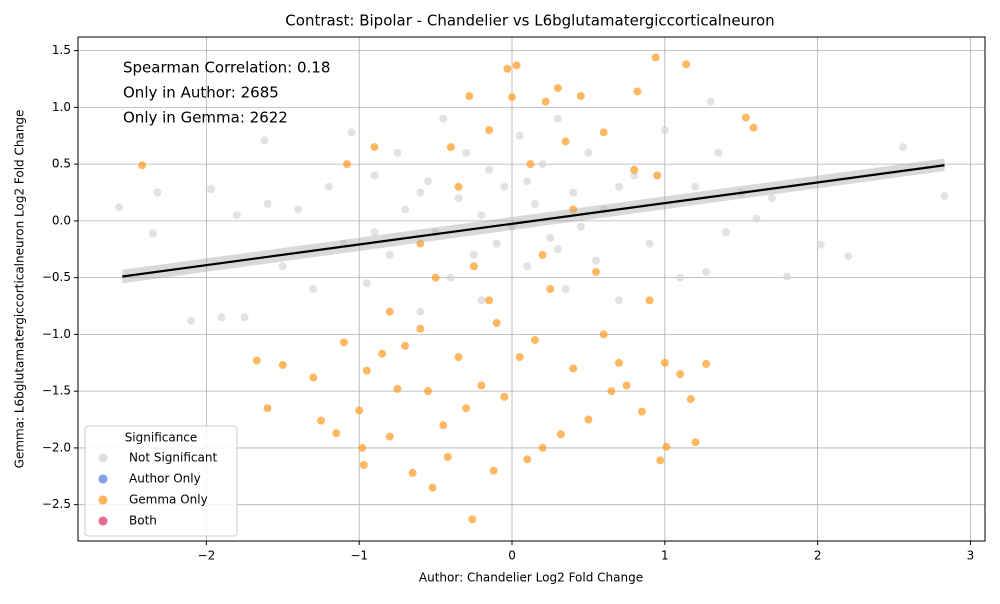 The image size is (1000, 604). I want to click on x-tick-label: 0, so click(512, 556).